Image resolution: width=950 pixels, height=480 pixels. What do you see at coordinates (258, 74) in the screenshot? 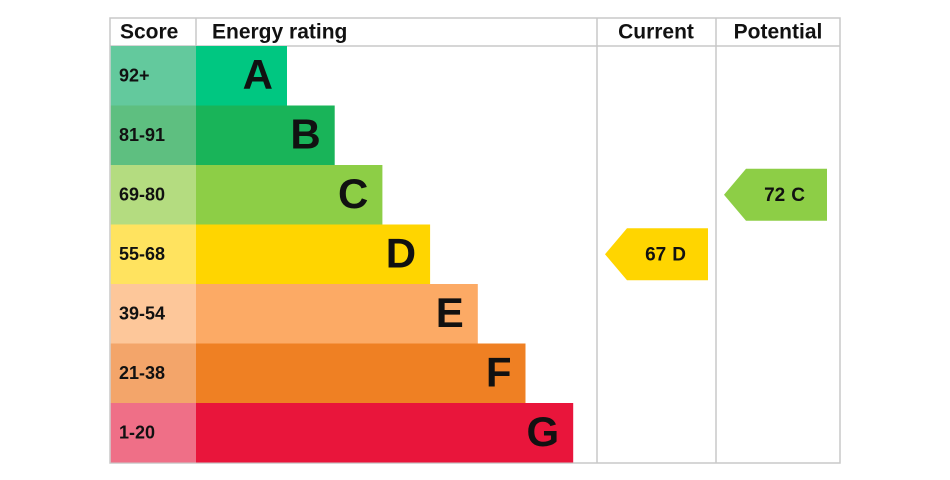
I see `rating-letter: A` at bounding box center [258, 74].